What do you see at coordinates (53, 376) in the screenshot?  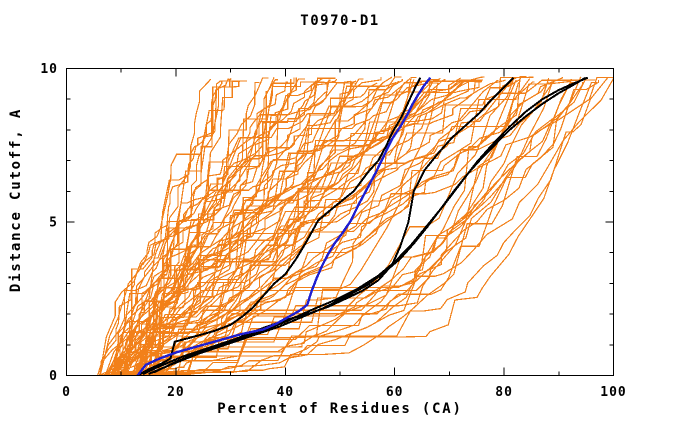 I see `y-tick-label: 0` at bounding box center [53, 376].